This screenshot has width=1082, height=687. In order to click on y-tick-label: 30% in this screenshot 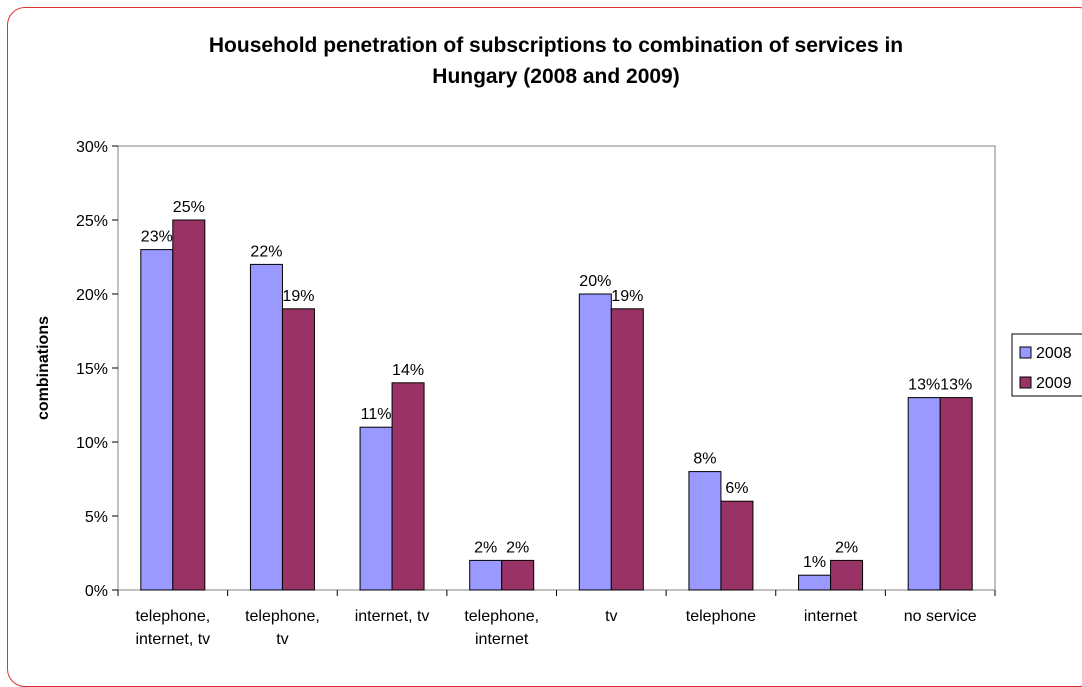, I will do `click(92, 147)`.